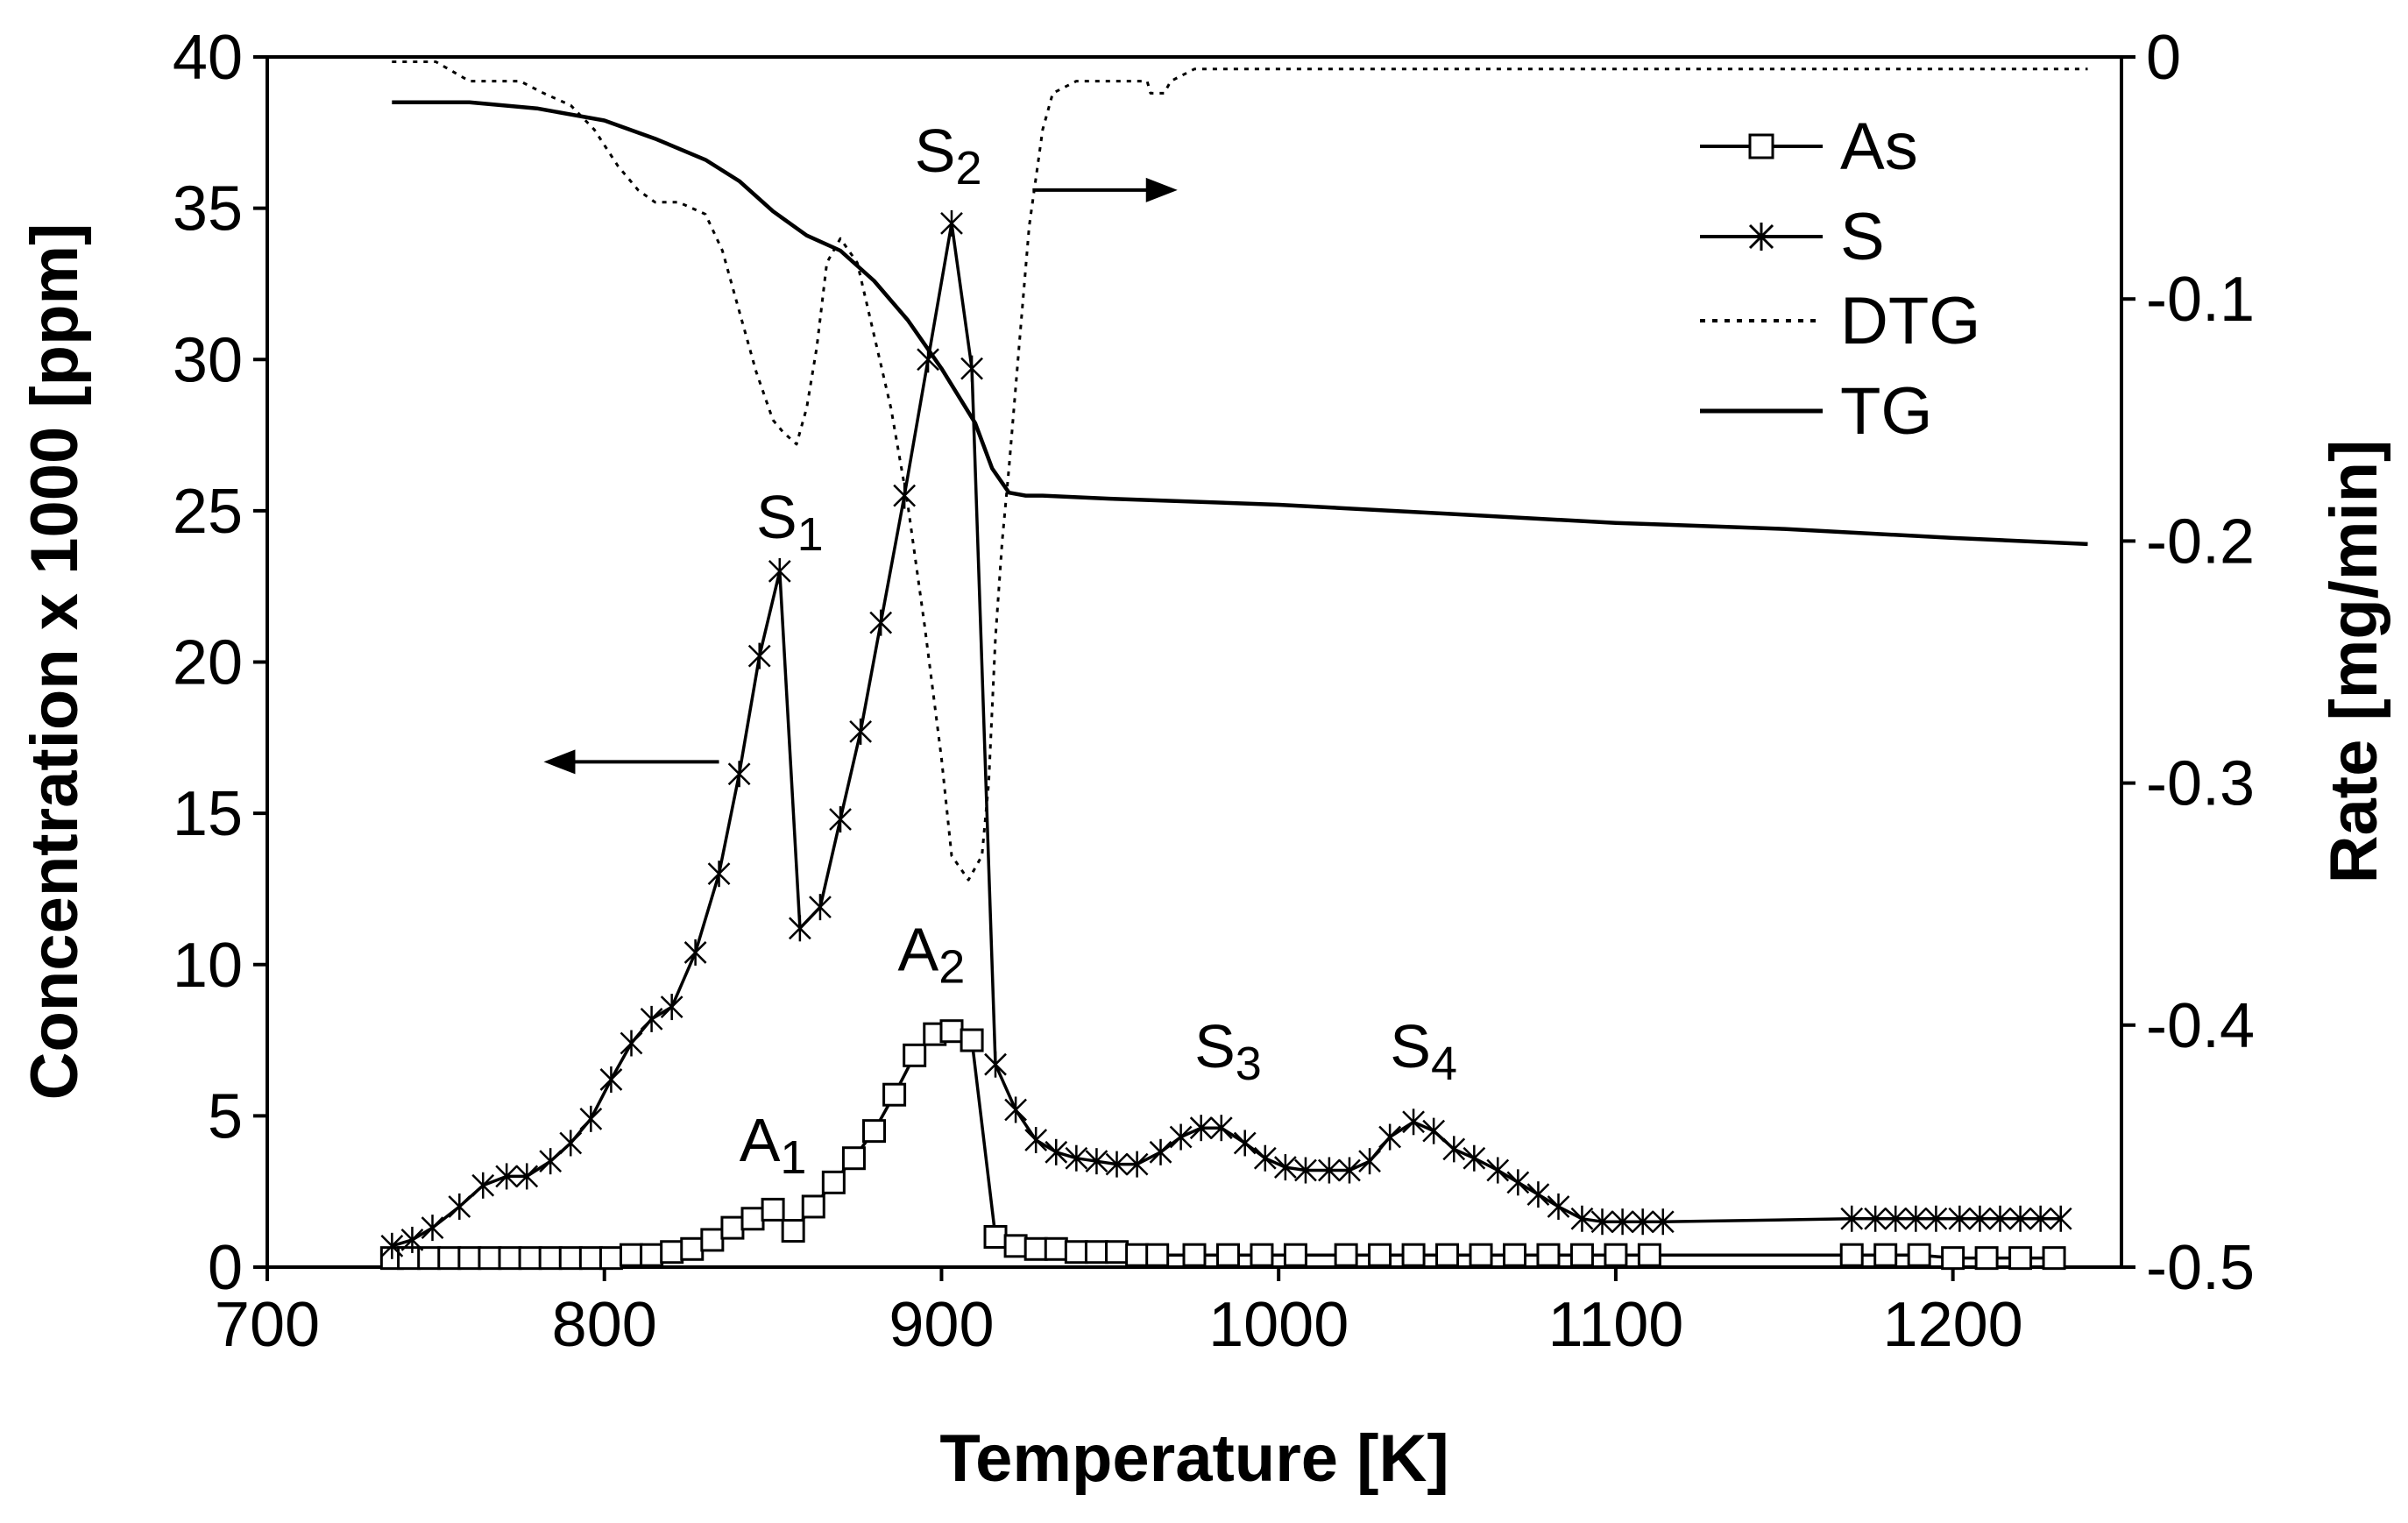  I want to click on y-left-tick-label-35: 35, so click(208, 209).